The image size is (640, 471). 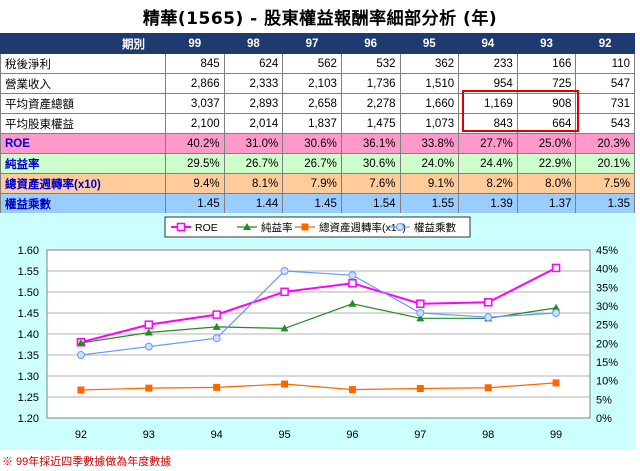 I want to click on table-cell: 24.0%, so click(x=429, y=163).